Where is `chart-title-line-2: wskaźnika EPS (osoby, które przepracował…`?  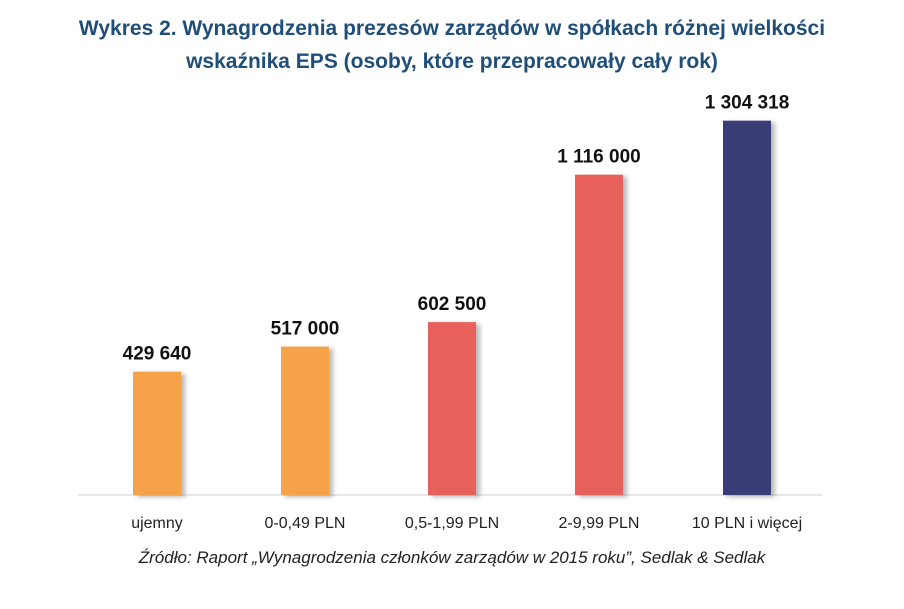
chart-title-line-2: wskaźnika EPS (osoby, które przepracował… is located at coordinates (452, 61).